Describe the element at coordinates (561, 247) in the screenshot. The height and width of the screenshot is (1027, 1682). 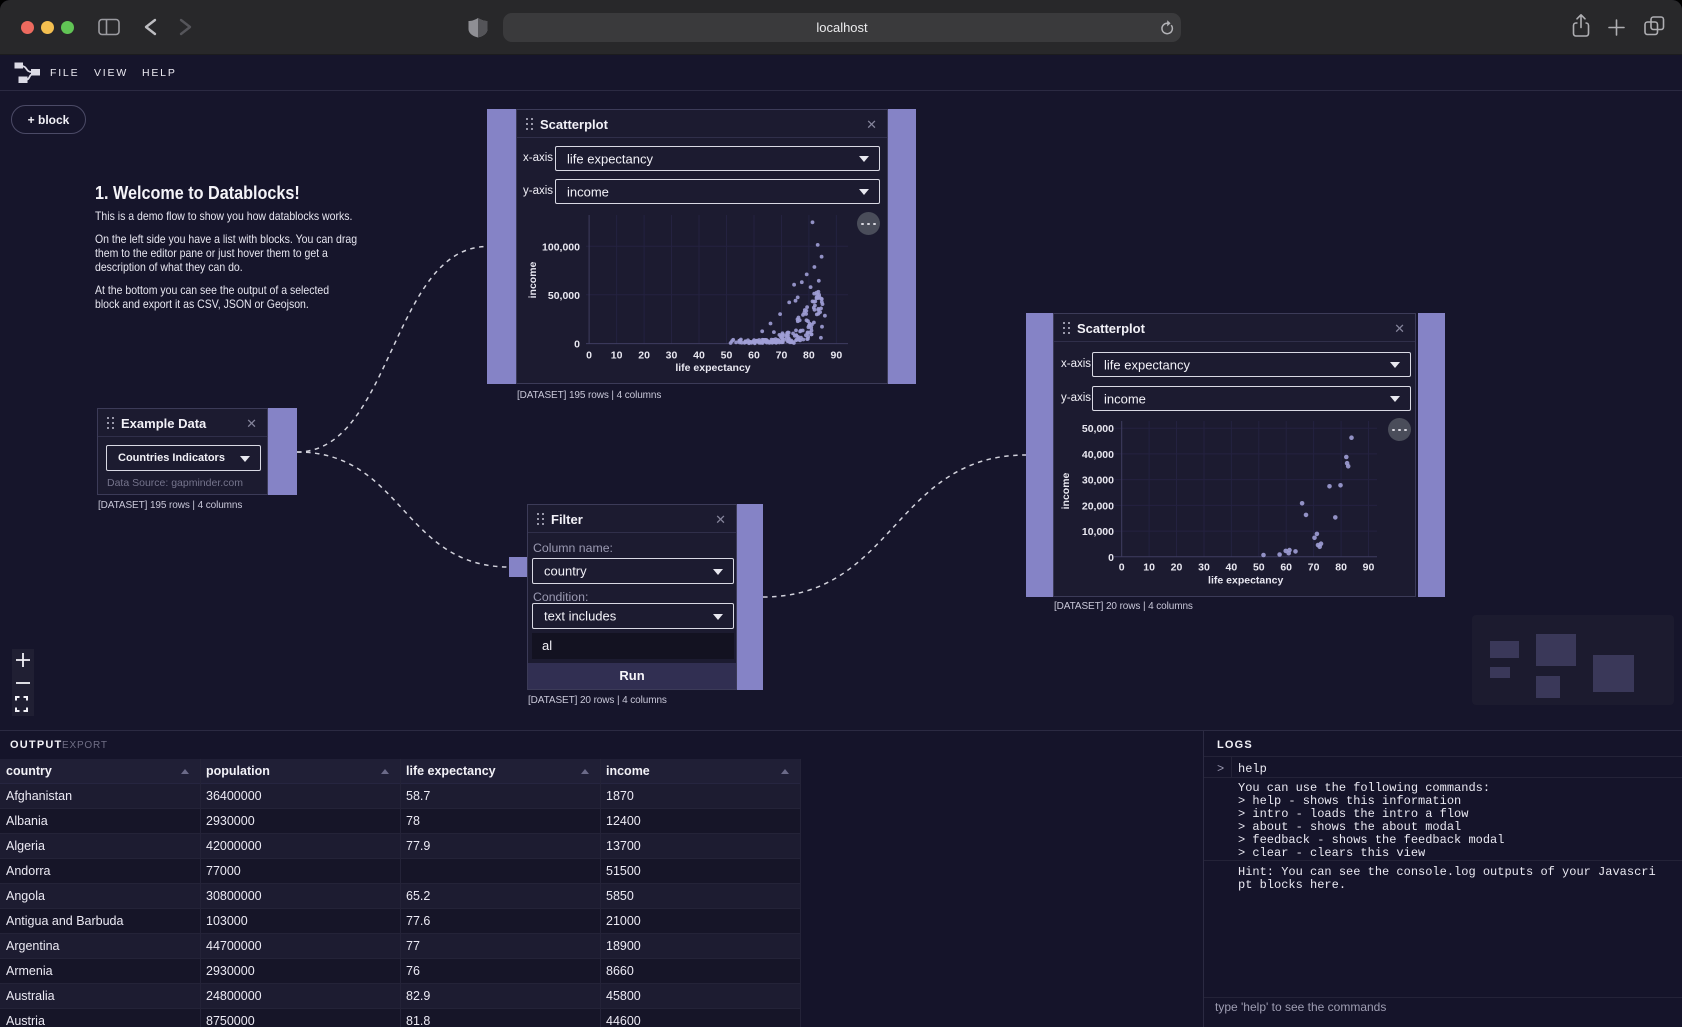
I see `svg-text: 100,000` at that location.